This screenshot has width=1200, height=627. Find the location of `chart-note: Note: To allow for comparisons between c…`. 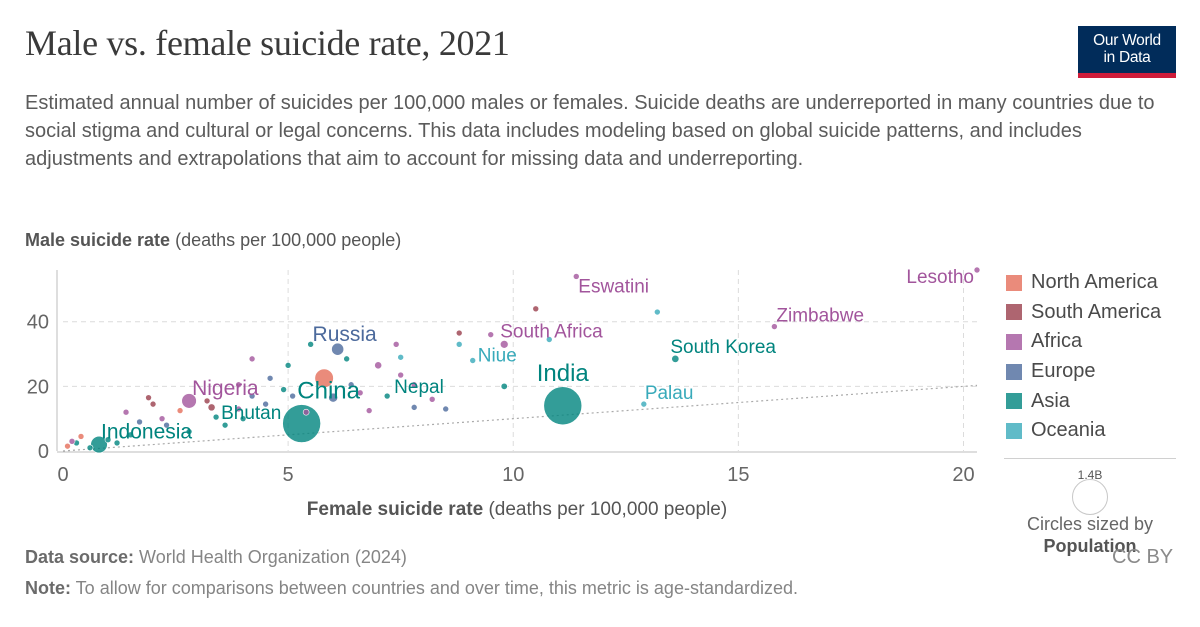

chart-note: Note: To allow for comparisons between c… is located at coordinates (411, 588).